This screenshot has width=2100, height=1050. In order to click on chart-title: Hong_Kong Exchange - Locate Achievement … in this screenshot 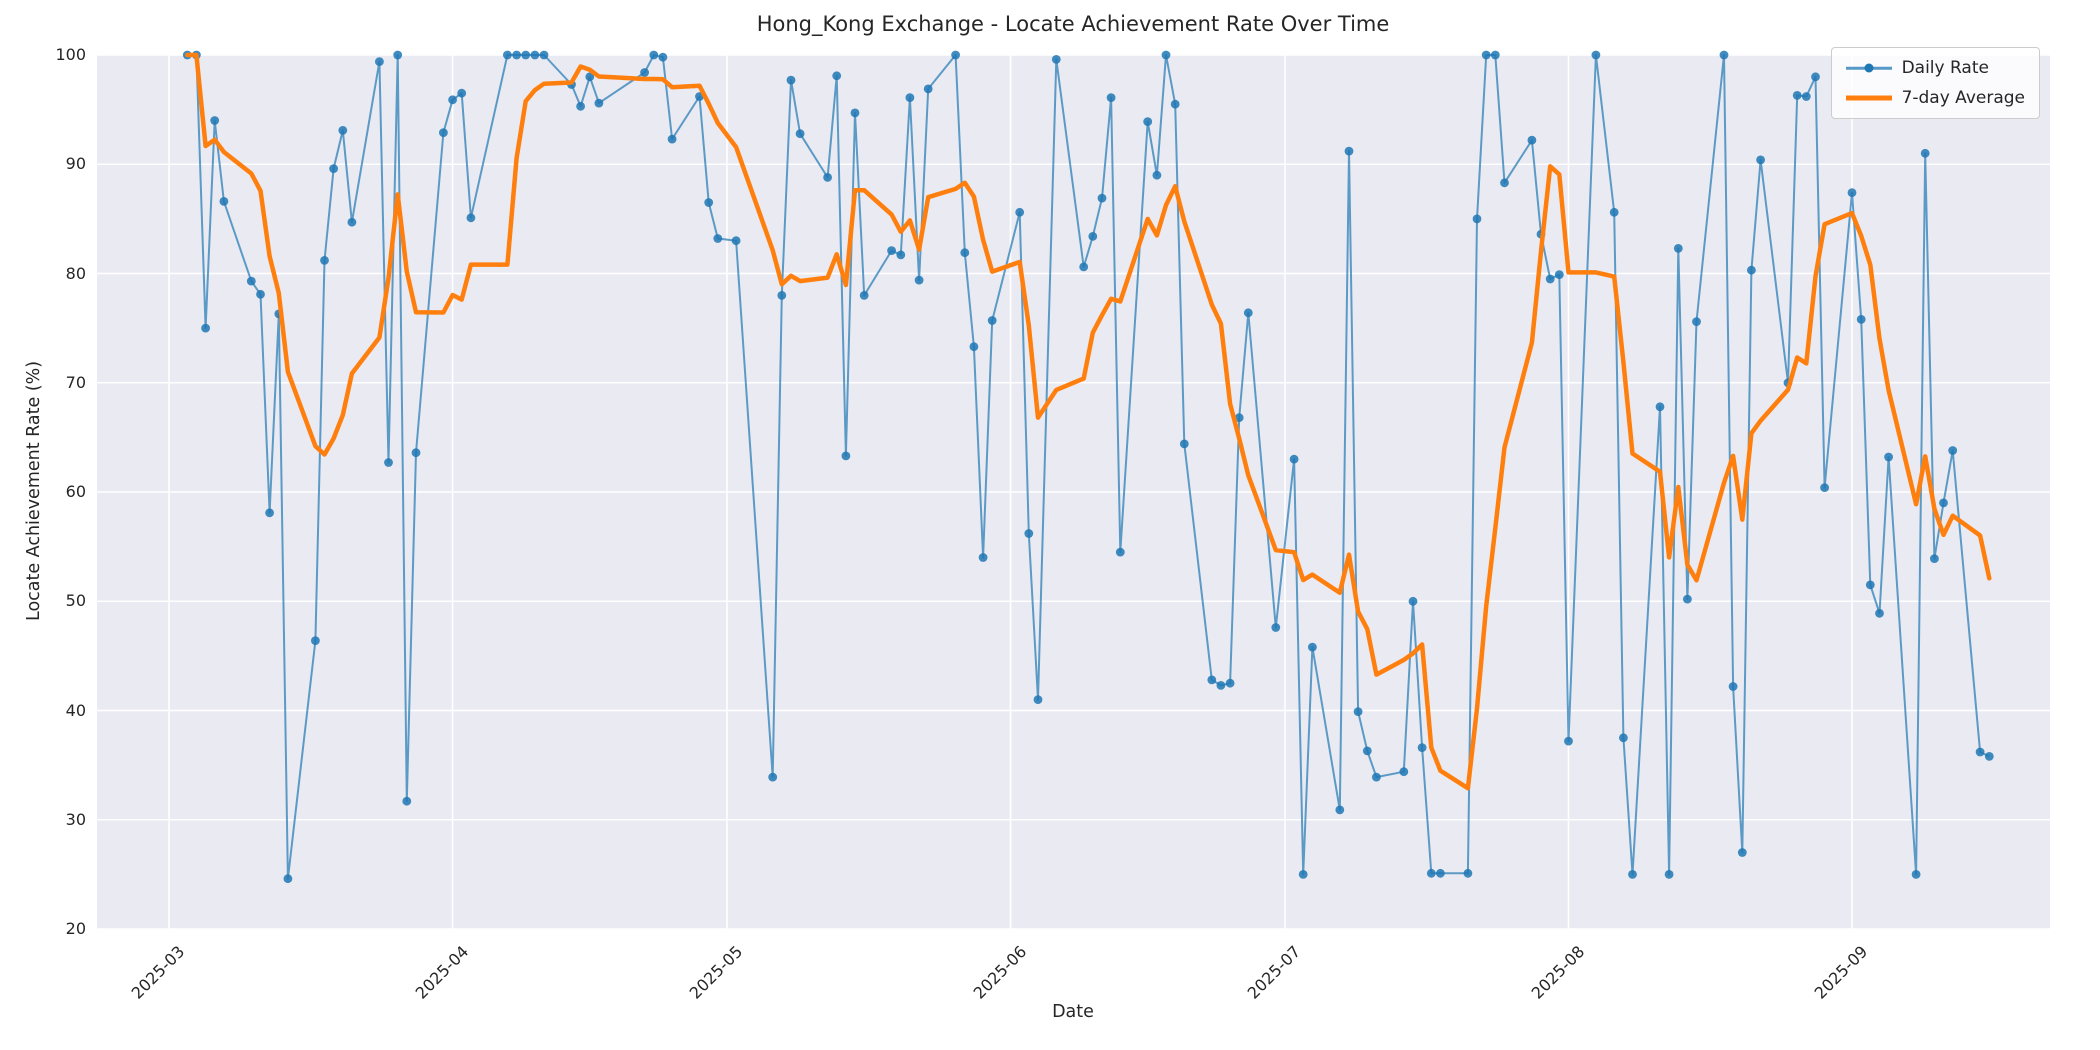, I will do `click(1073, 24)`.